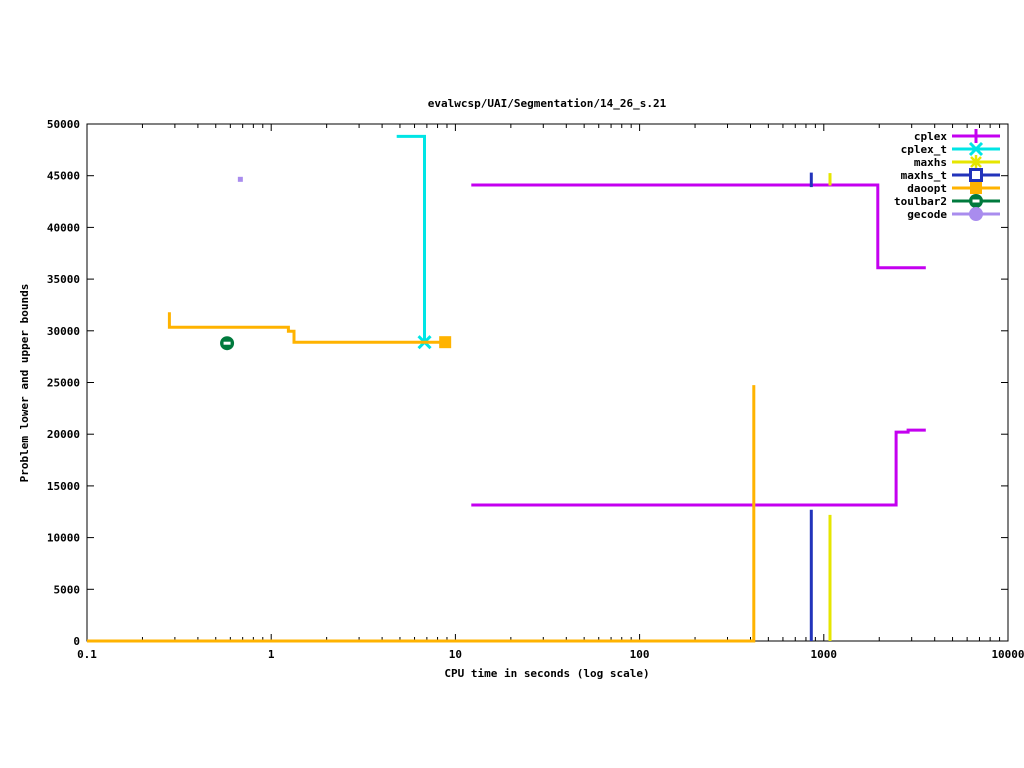  I want to click on point-marker-gecode, so click(240, 179).